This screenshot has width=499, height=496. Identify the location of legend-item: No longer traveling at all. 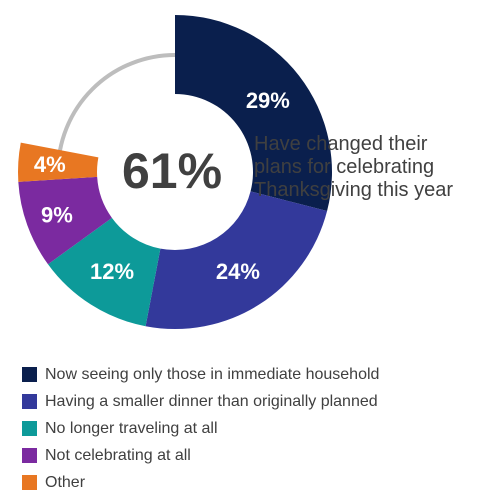
(200, 428).